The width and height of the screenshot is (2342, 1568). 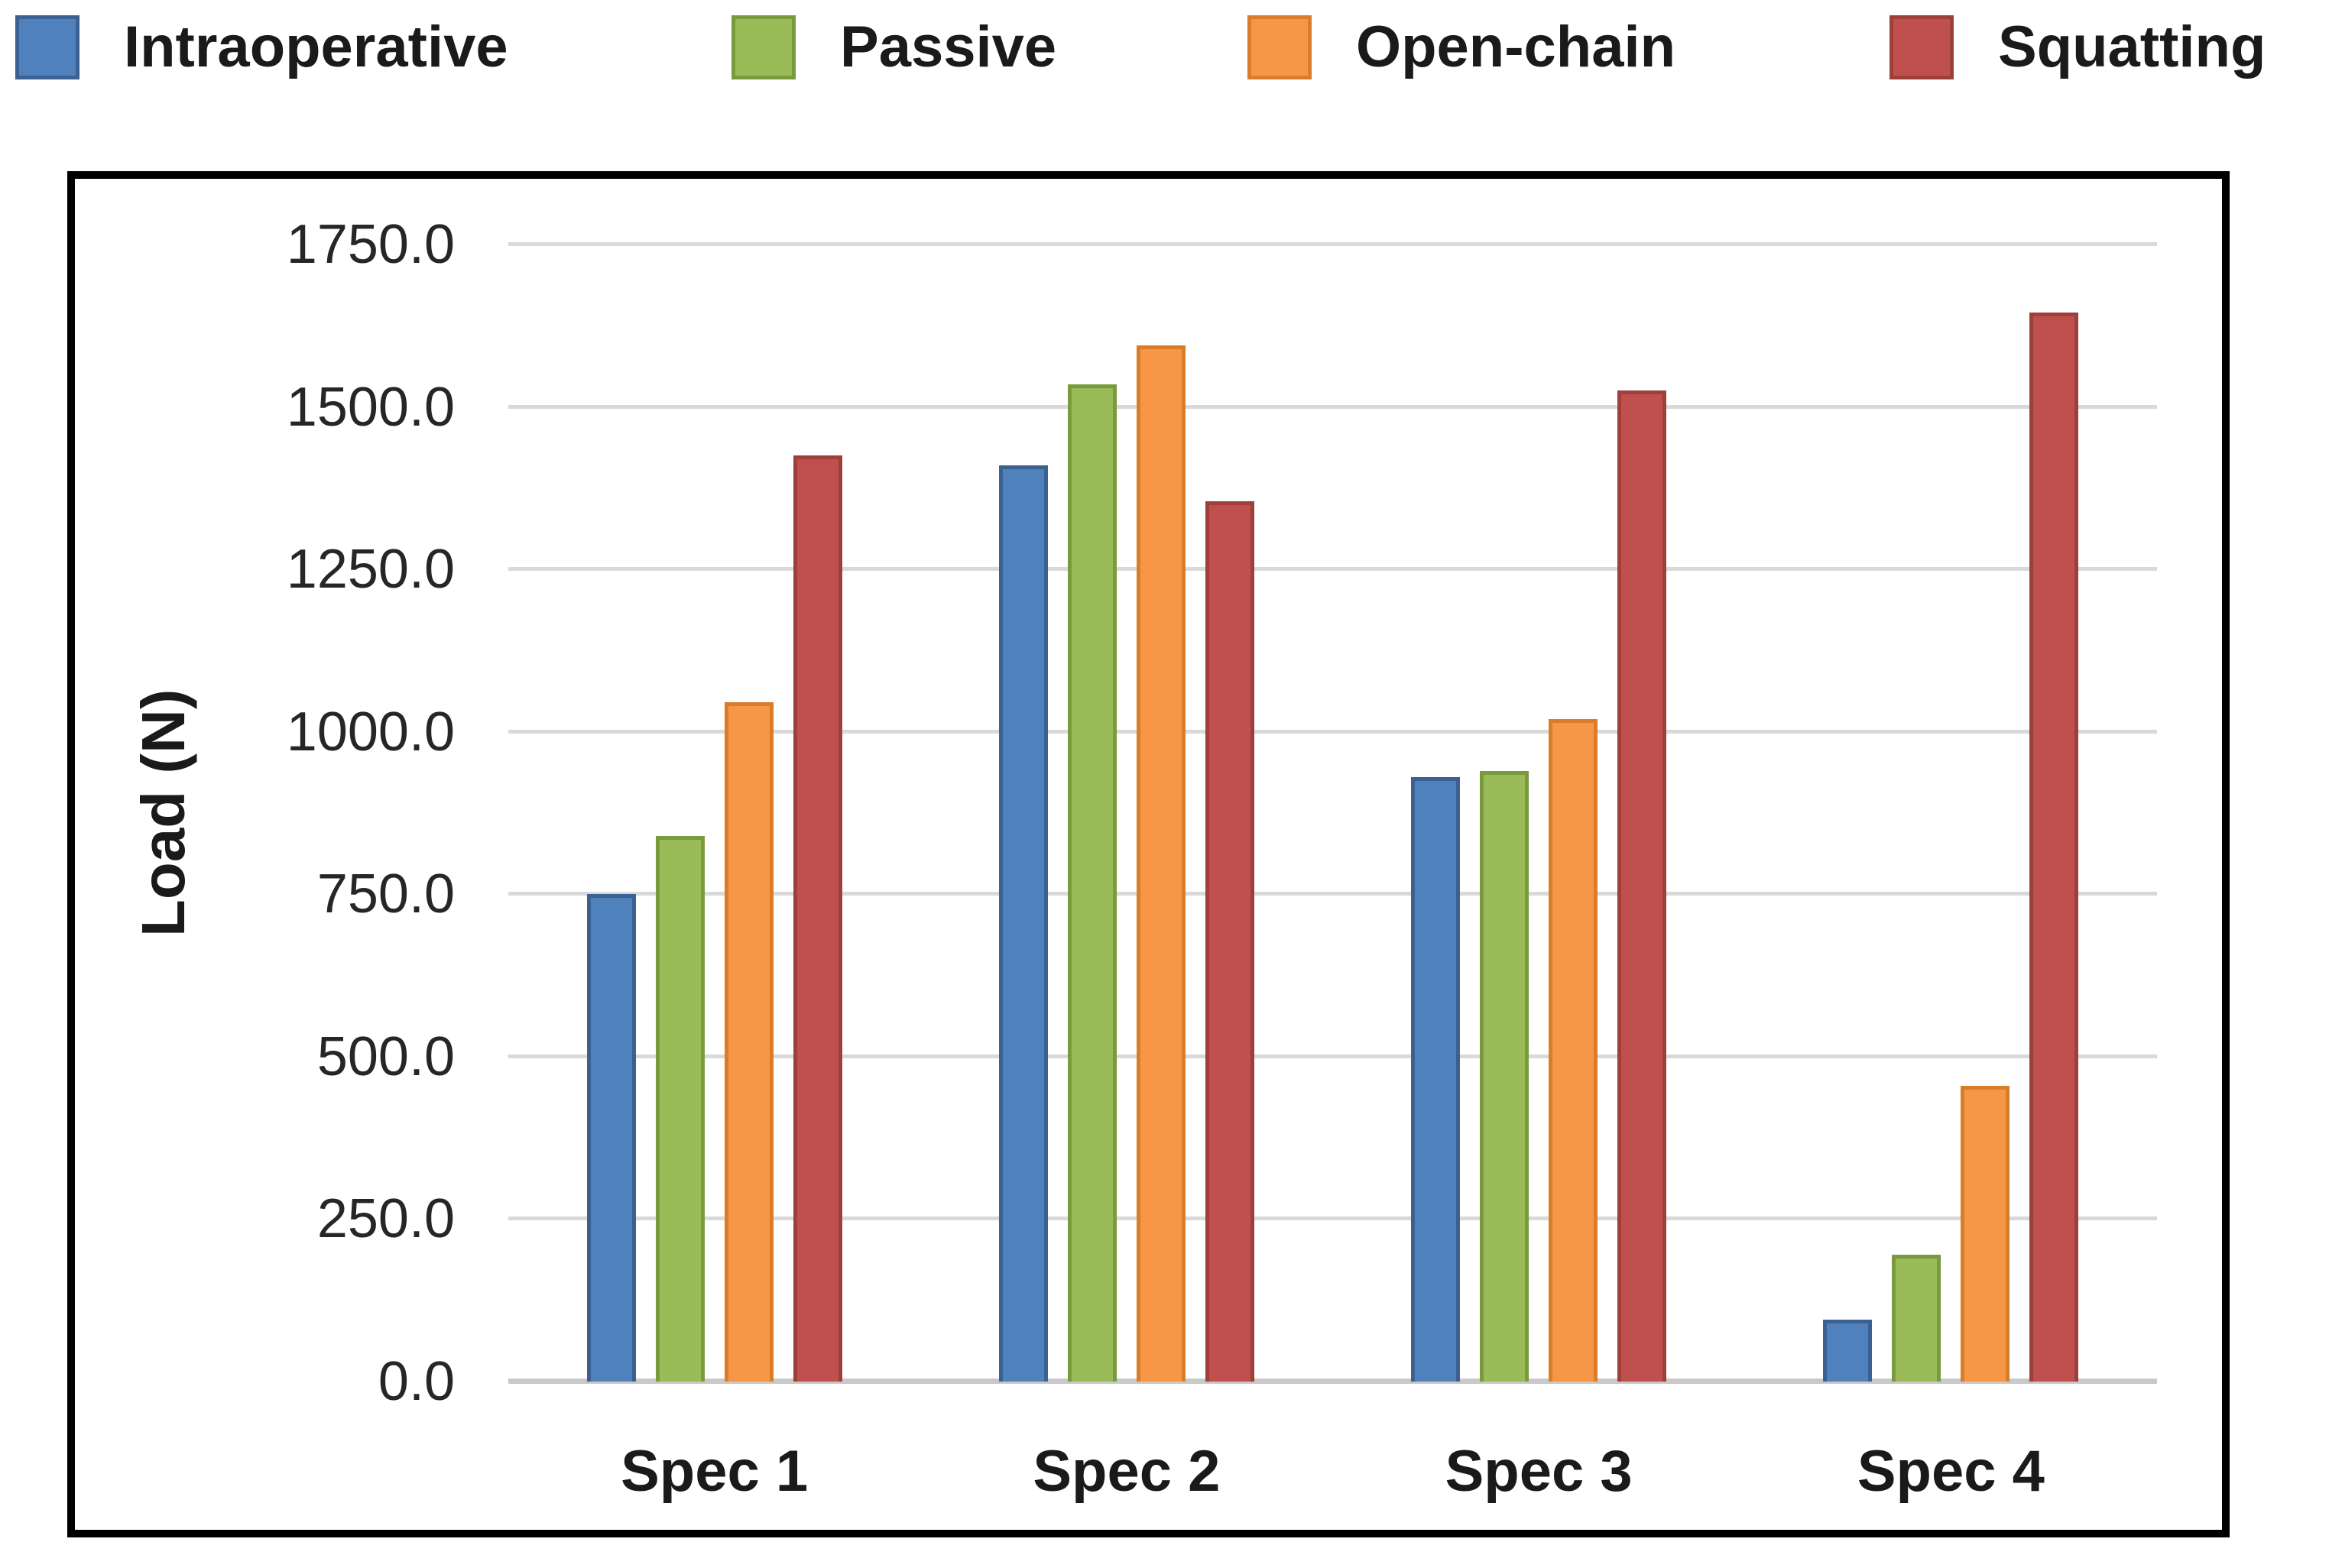 What do you see at coordinates (948, 47) in the screenshot?
I see `legend-label: Passive` at bounding box center [948, 47].